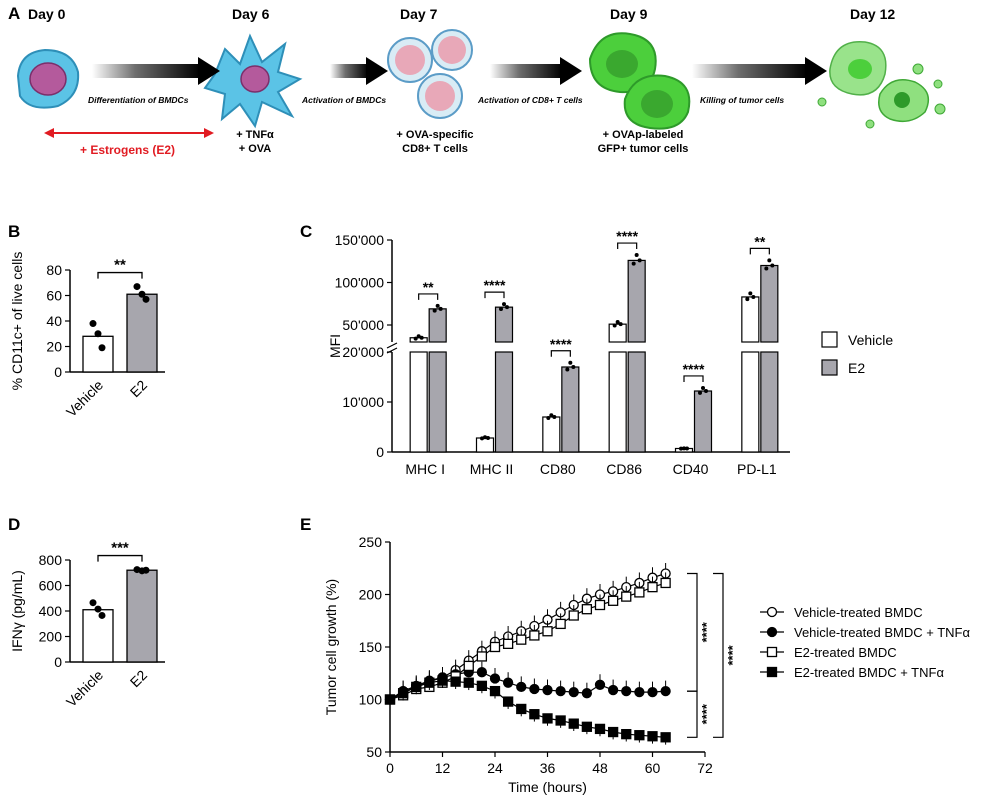  Describe the element at coordinates (363, 402) in the screenshot. I see `y-tick-label: 10'000` at that location.